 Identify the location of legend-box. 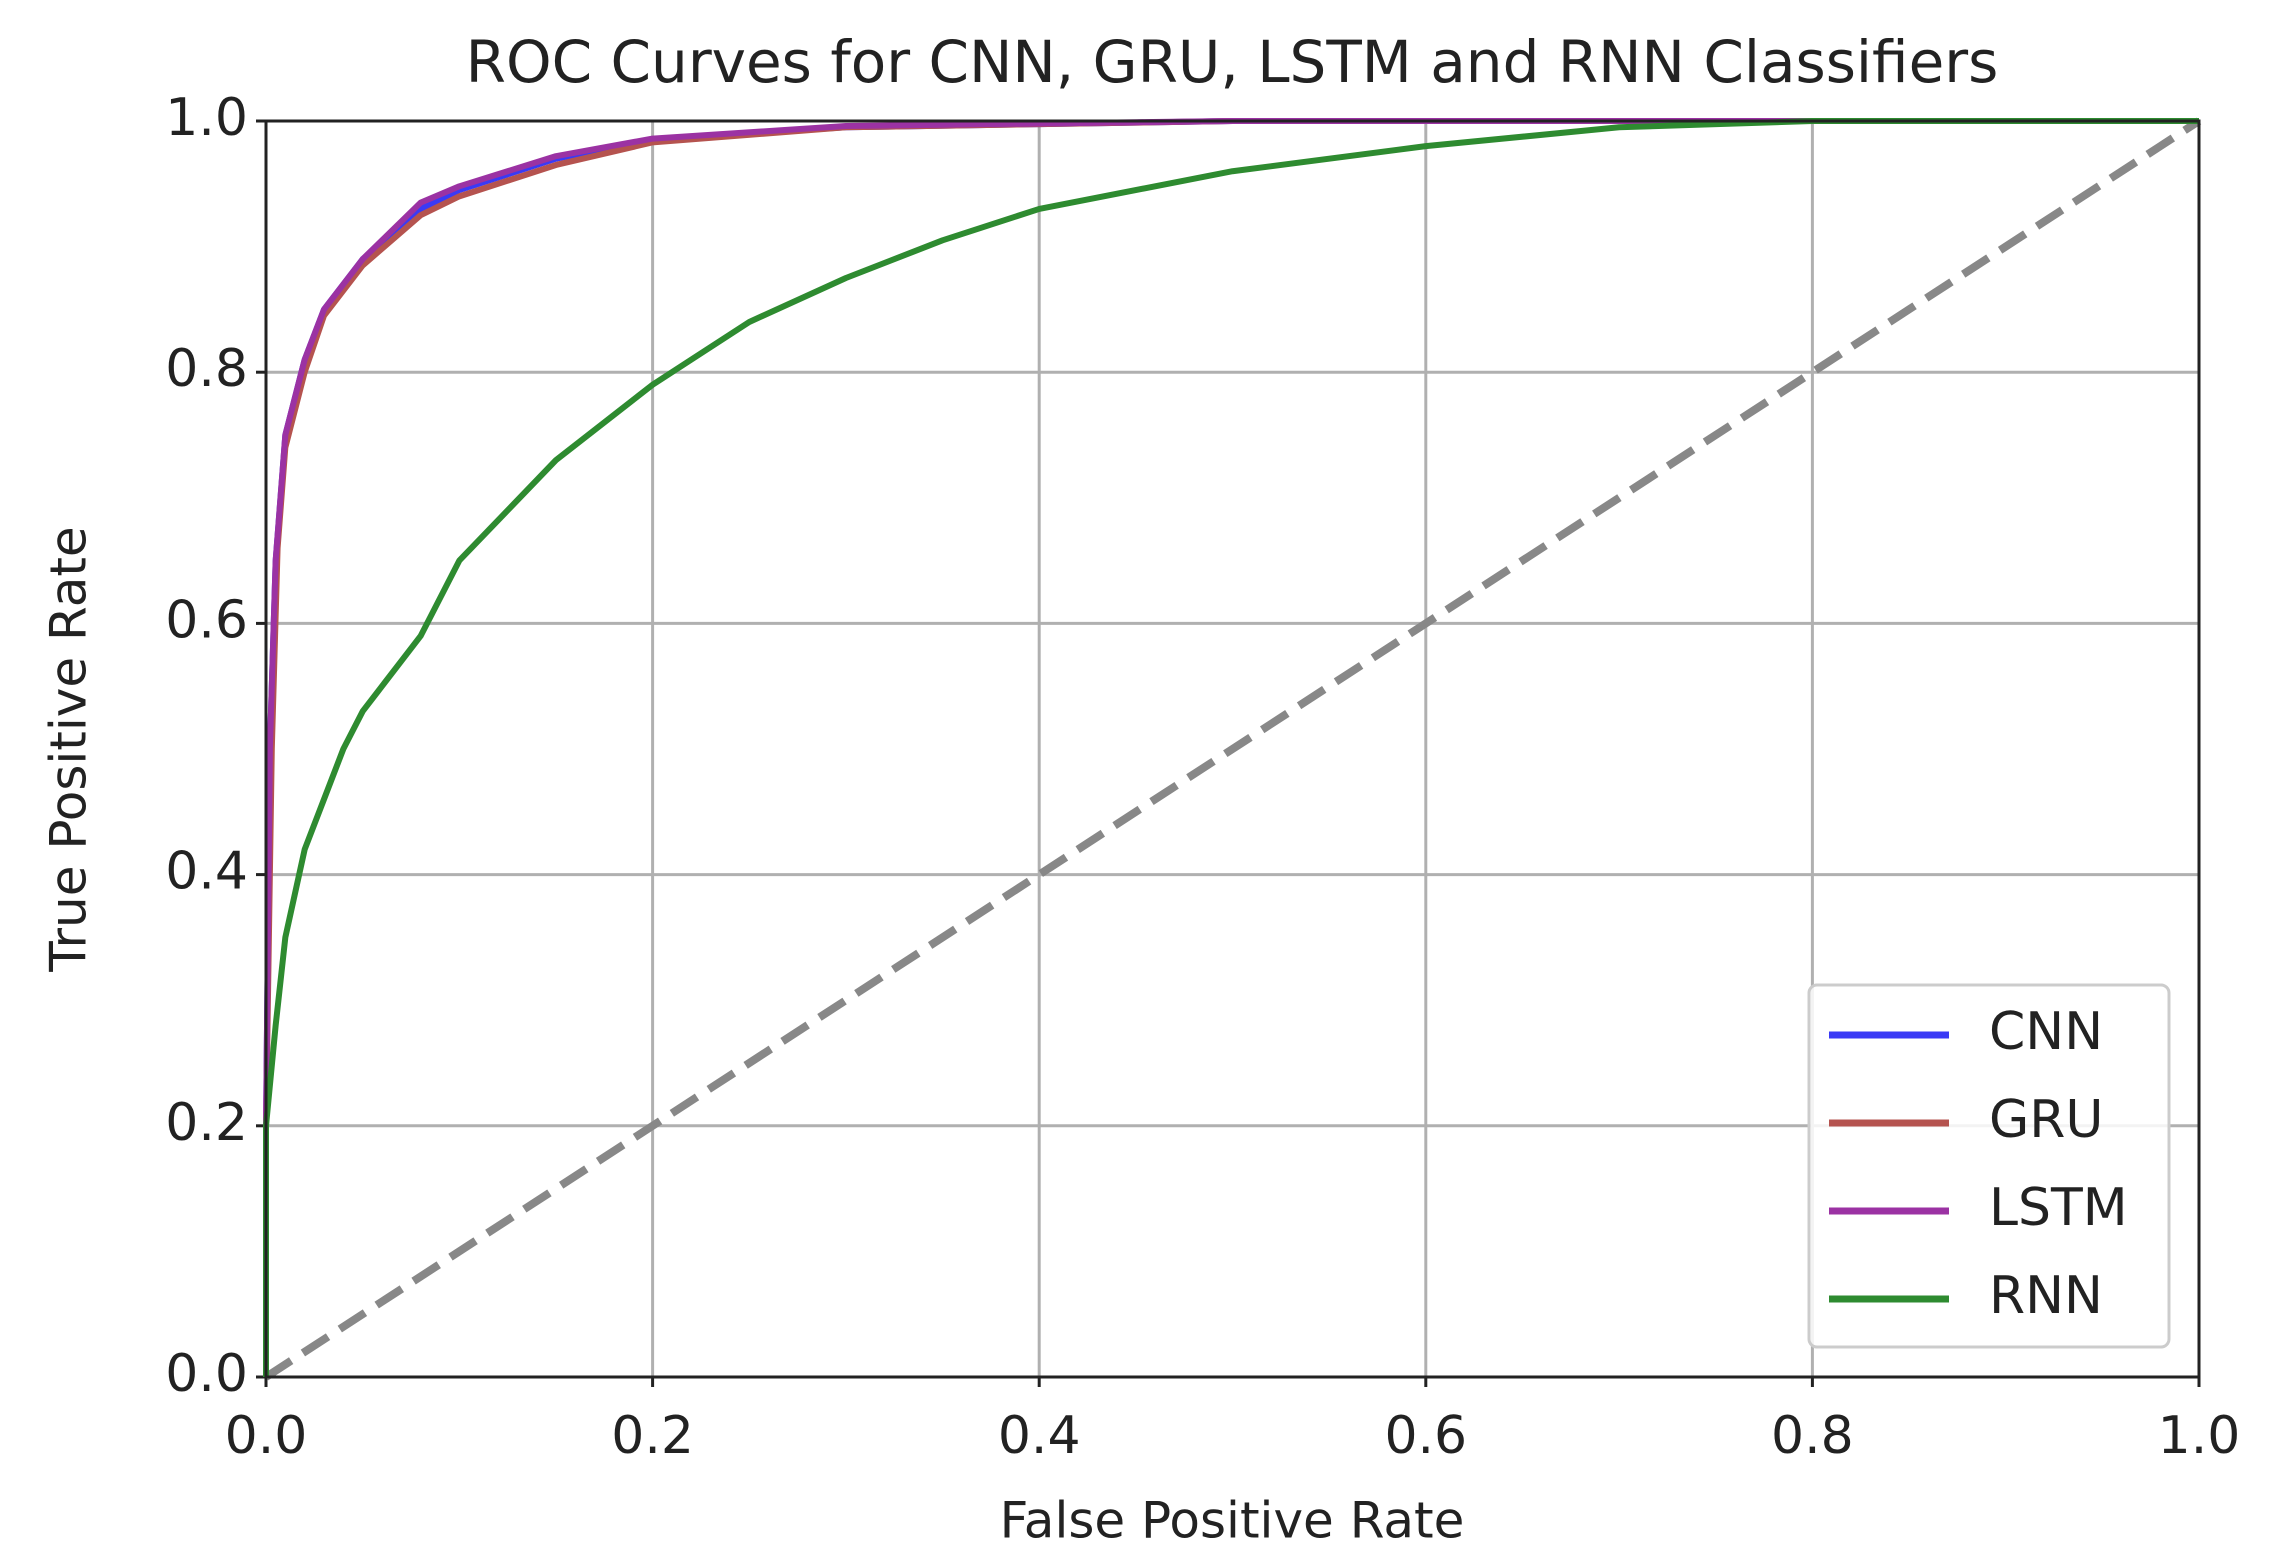
(1989, 1166).